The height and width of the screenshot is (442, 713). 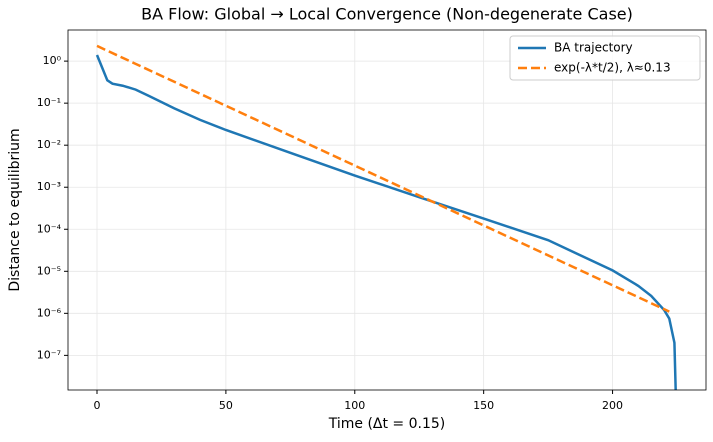 What do you see at coordinates (593, 48) in the screenshot?
I see `legend-label: BA trajectory` at bounding box center [593, 48].